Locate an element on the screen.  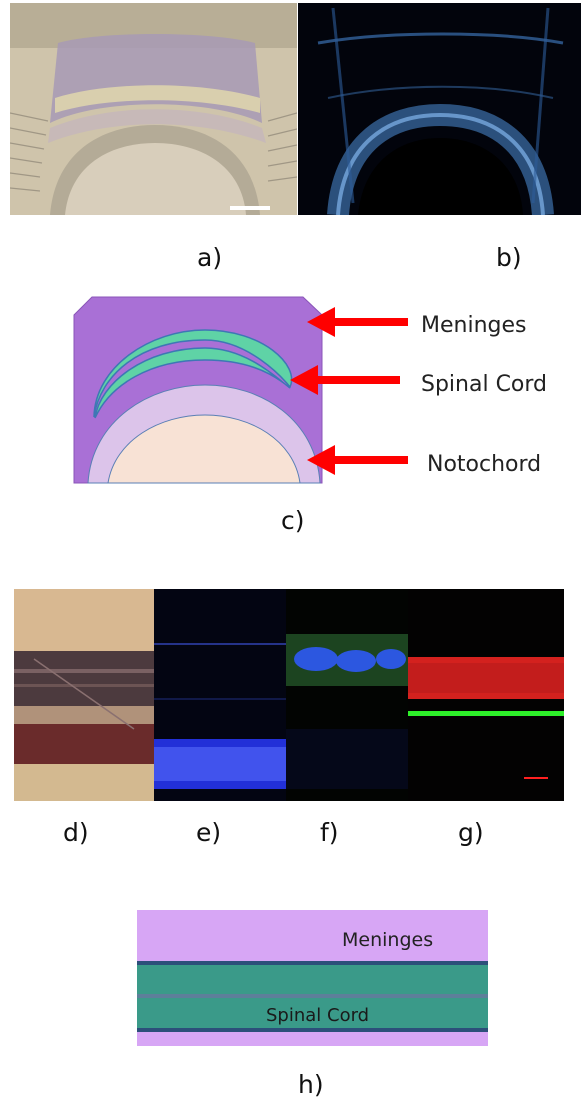
band-line-top is located at coordinates (312, 963).